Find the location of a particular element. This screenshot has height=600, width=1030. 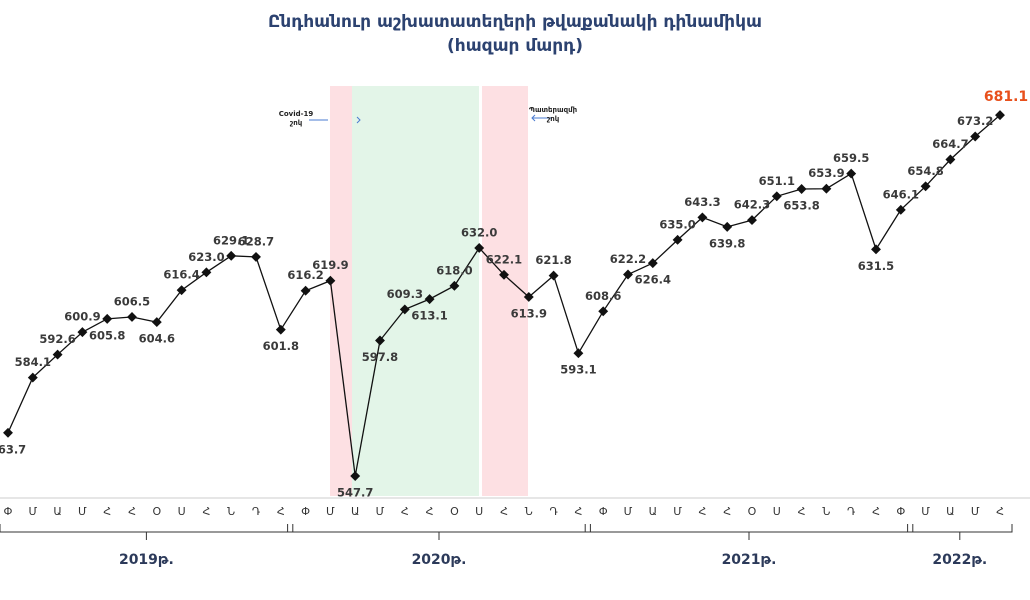

recovery-band is located at coordinates (415, 291).